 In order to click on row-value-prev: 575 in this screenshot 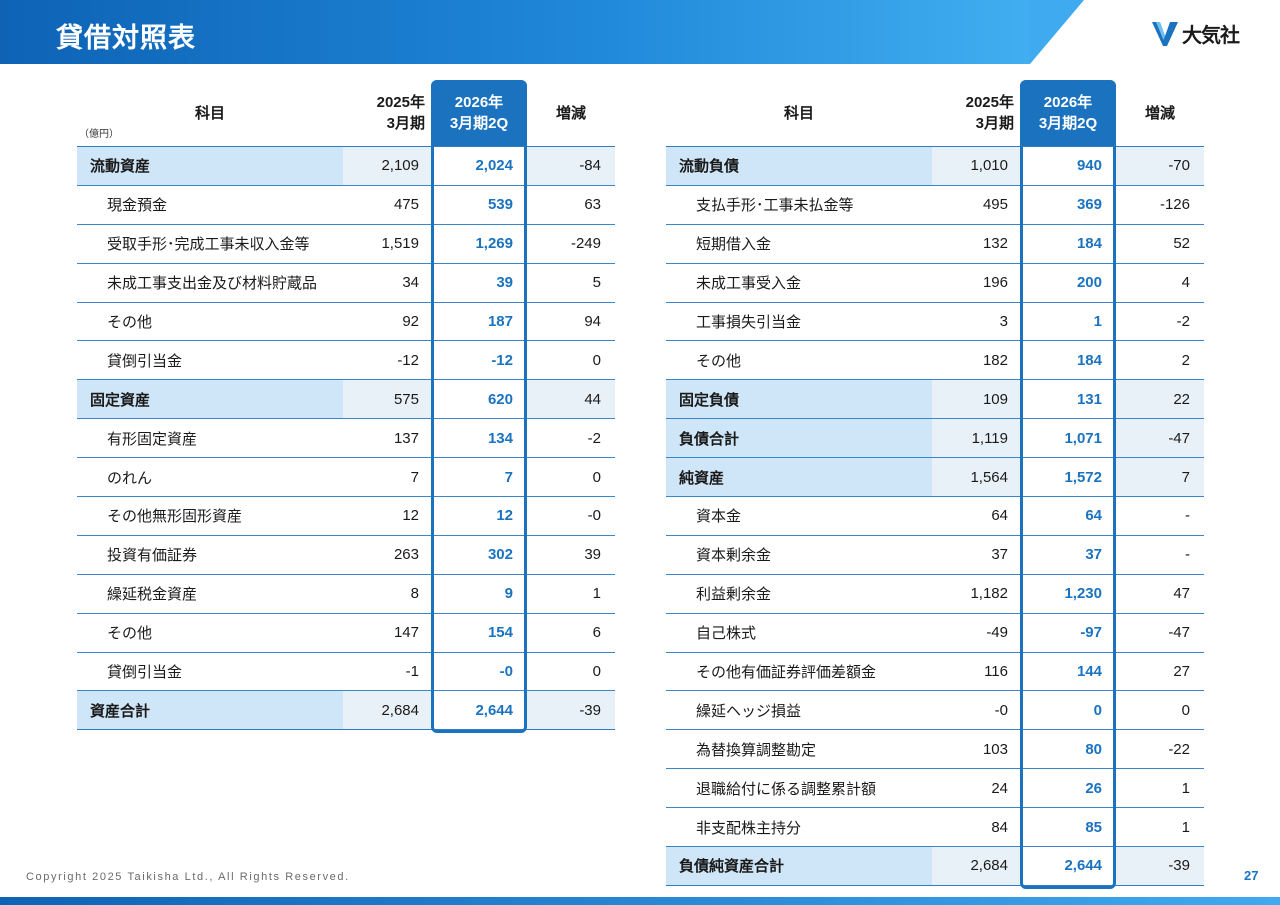, I will do `click(406, 399)`.